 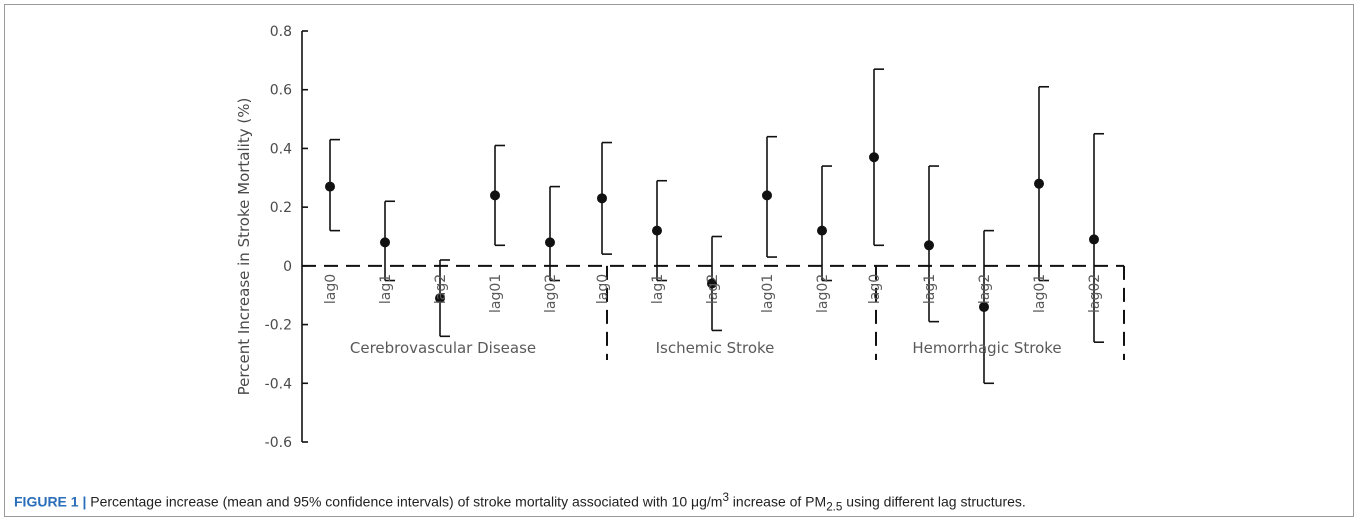 I want to click on y-tick-label: 0.4, so click(x=281, y=149).